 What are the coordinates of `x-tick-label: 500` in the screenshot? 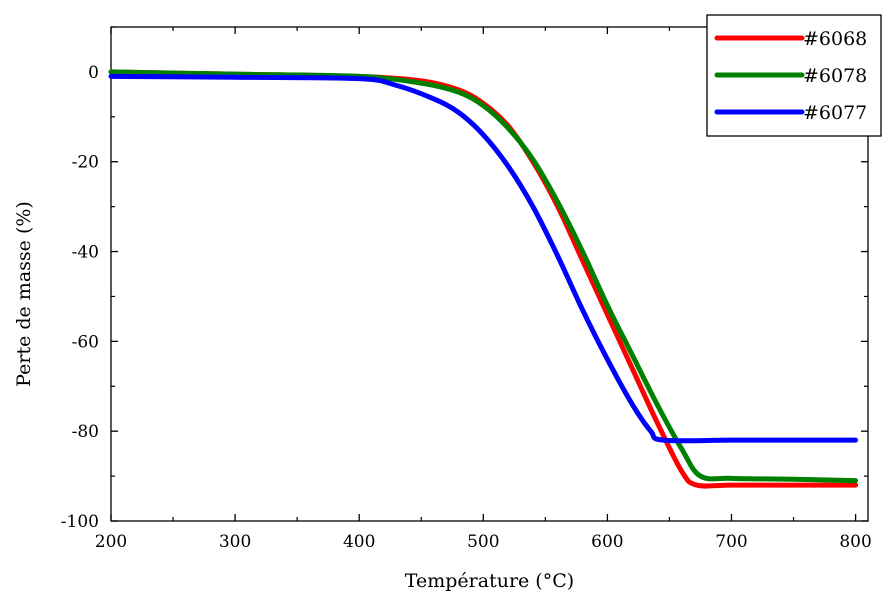 It's located at (483, 542).